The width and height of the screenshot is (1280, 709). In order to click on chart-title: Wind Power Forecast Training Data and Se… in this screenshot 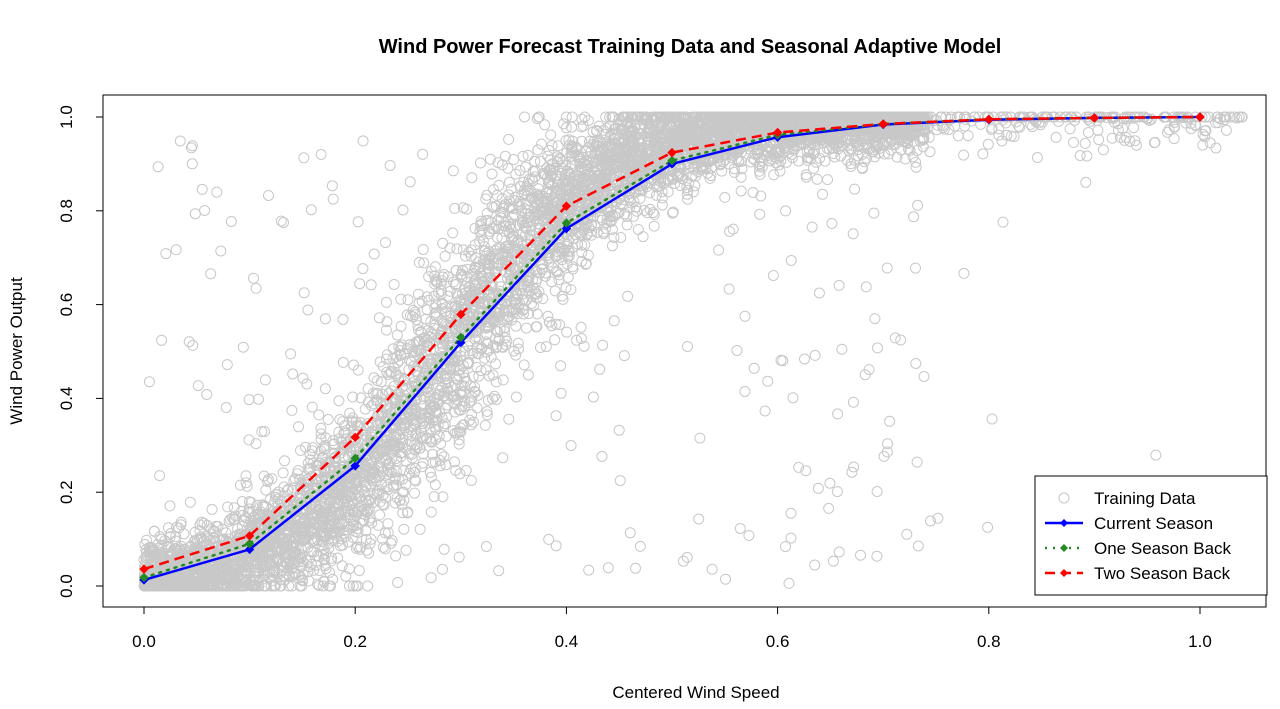, I will do `click(690, 47)`.